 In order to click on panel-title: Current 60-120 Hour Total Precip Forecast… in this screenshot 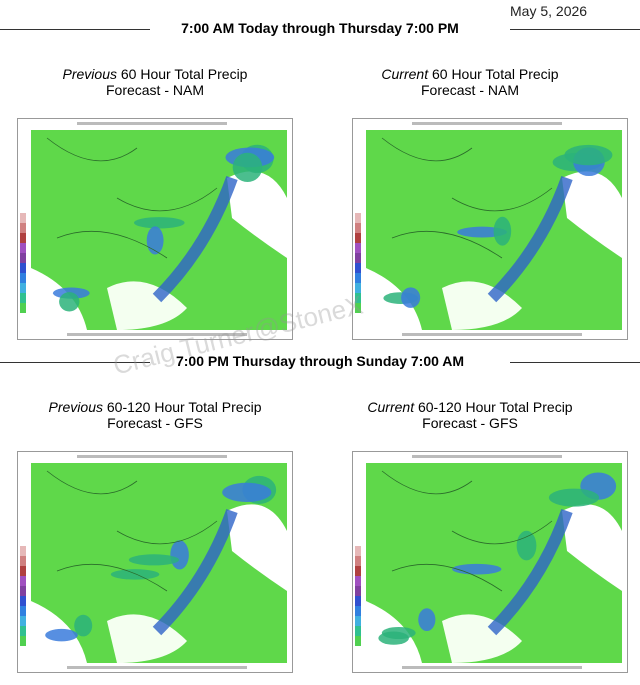, I will do `click(470, 415)`.